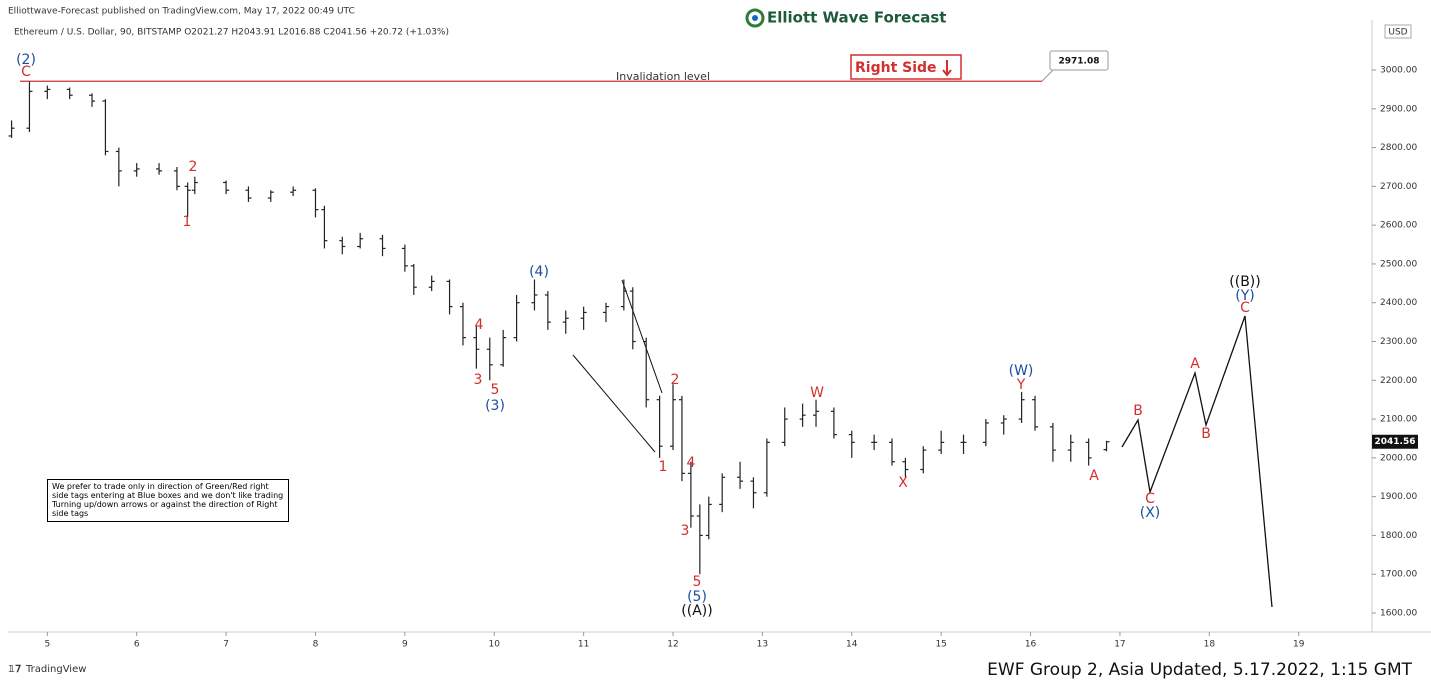 Image resolution: width=1431 pixels, height=683 pixels. Describe the element at coordinates (697, 597) in the screenshot. I see `wave-label: (5)` at that location.